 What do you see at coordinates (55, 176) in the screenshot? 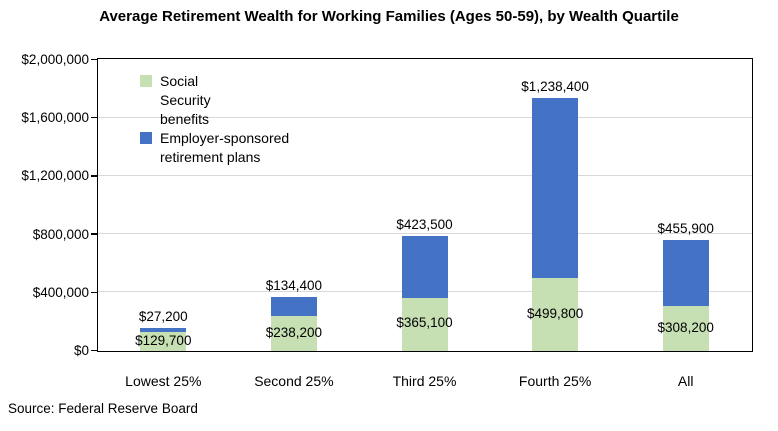
I see `y-axis-tick-label: $1,200,000` at bounding box center [55, 176].